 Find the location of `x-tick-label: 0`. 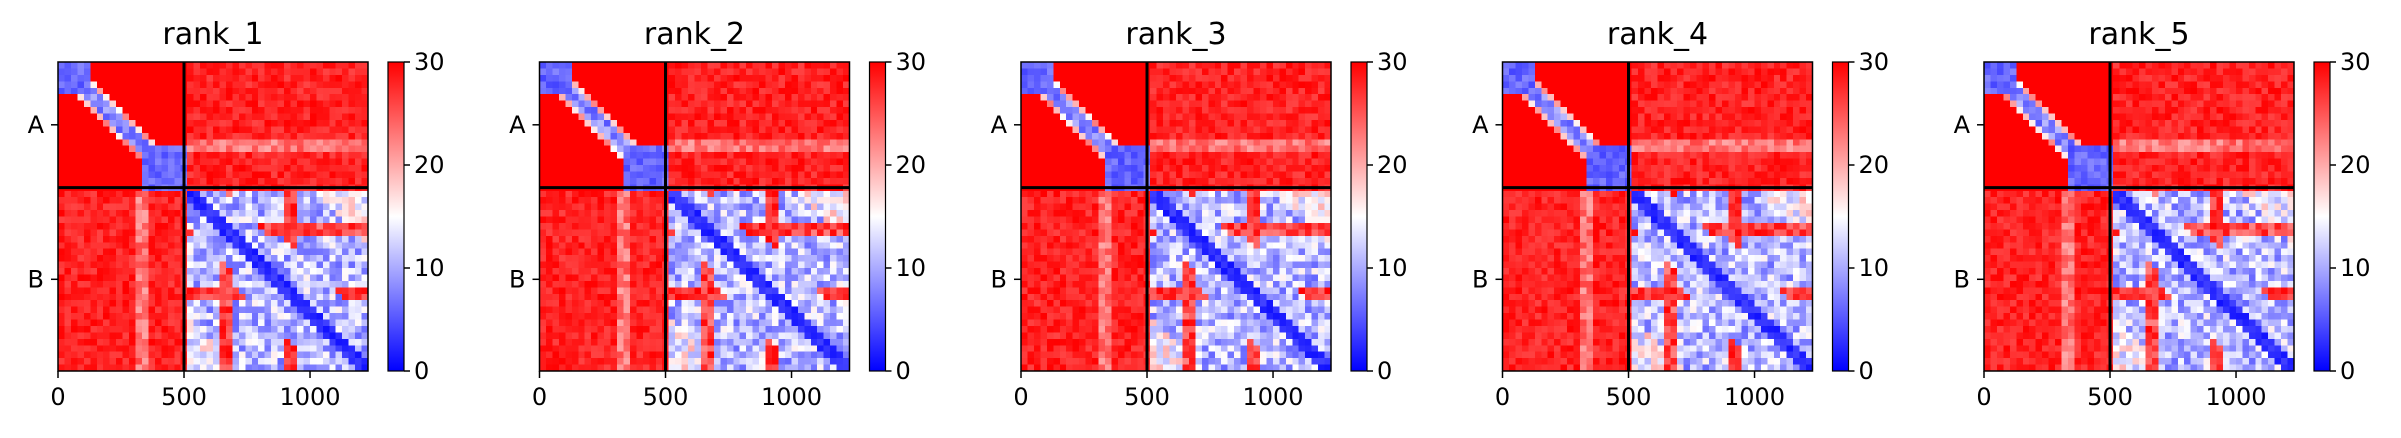

x-tick-label: 0 is located at coordinates (539, 397).